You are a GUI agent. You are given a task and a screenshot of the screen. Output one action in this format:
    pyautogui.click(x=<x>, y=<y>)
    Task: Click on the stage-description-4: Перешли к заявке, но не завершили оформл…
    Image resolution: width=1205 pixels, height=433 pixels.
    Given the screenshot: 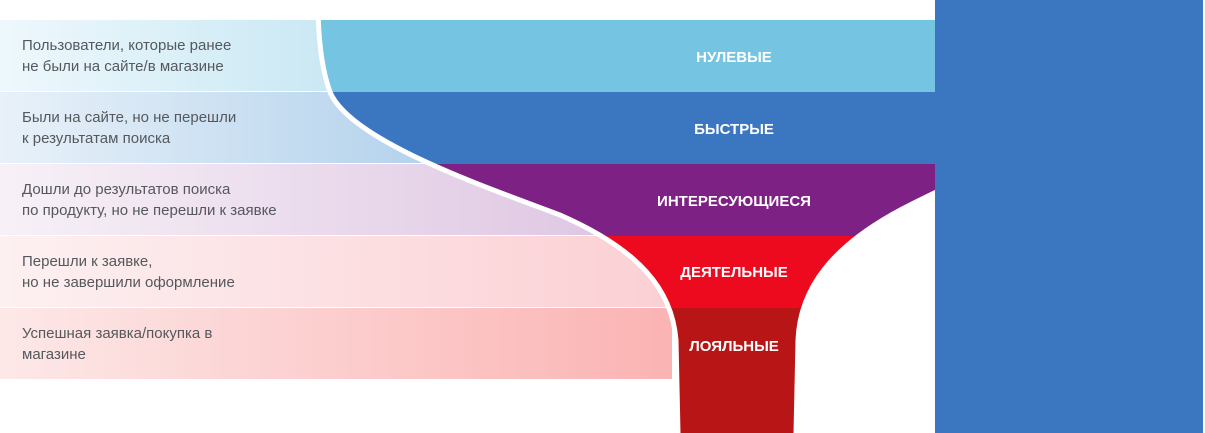 What is the action you would take?
    pyautogui.click(x=128, y=272)
    